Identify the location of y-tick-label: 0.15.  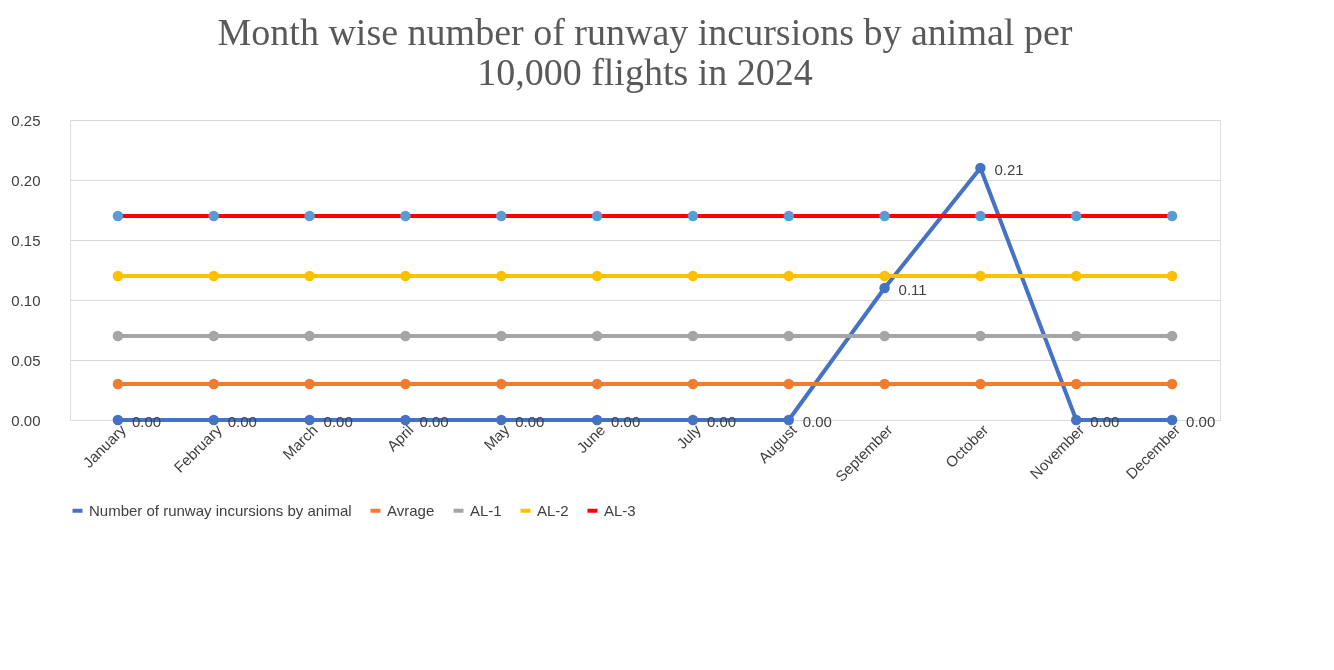
(26, 240).